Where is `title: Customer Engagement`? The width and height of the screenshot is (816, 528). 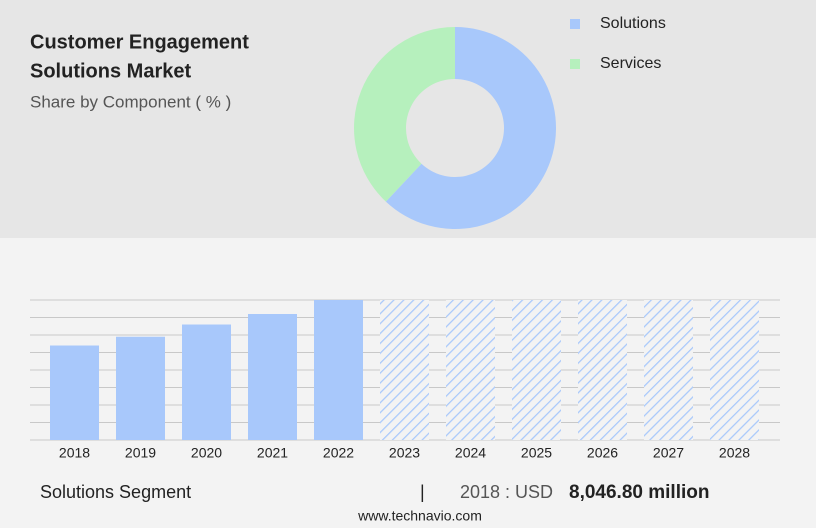 title: Customer Engagement is located at coordinates (139, 42).